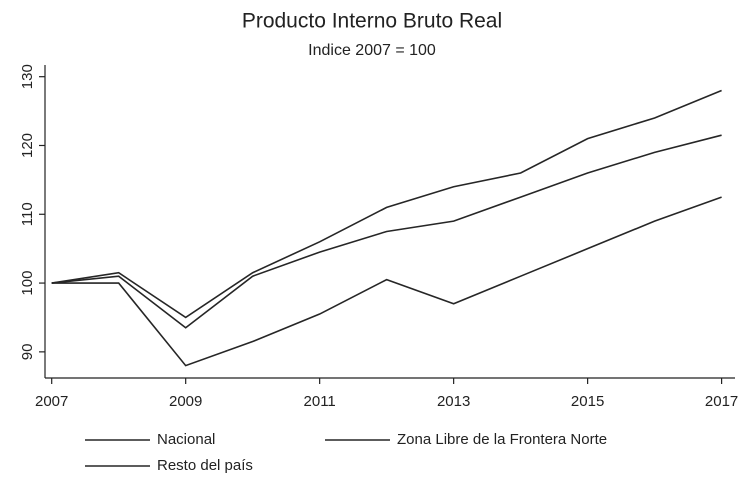 The image size is (745, 478). Describe the element at coordinates (27, 352) in the screenshot. I see `y-tick-label: 90` at that location.